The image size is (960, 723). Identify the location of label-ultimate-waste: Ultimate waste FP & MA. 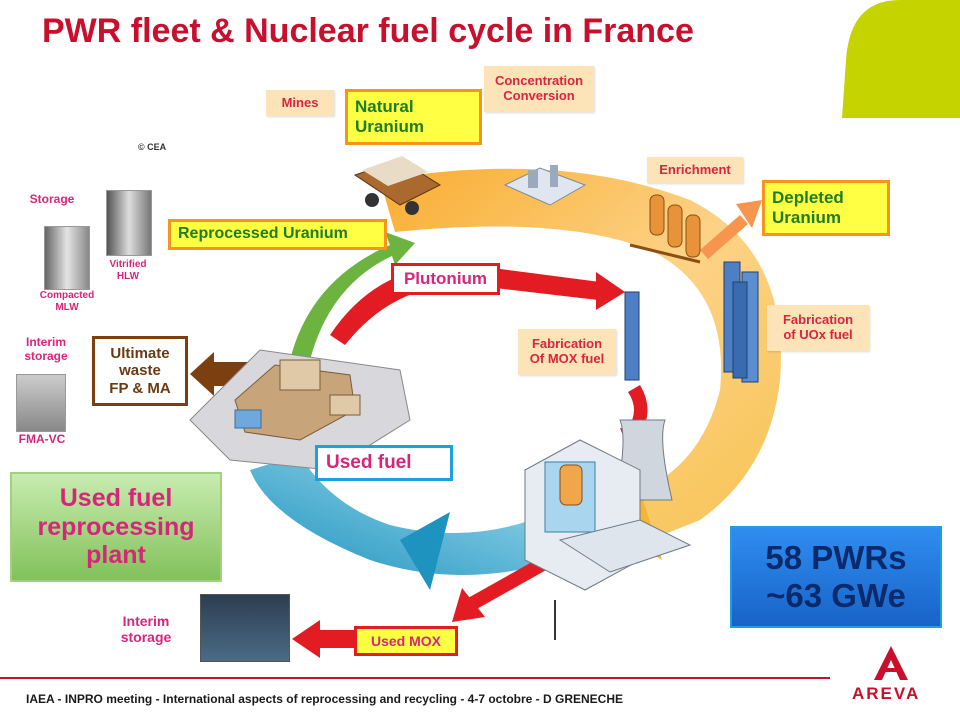
(140, 371).